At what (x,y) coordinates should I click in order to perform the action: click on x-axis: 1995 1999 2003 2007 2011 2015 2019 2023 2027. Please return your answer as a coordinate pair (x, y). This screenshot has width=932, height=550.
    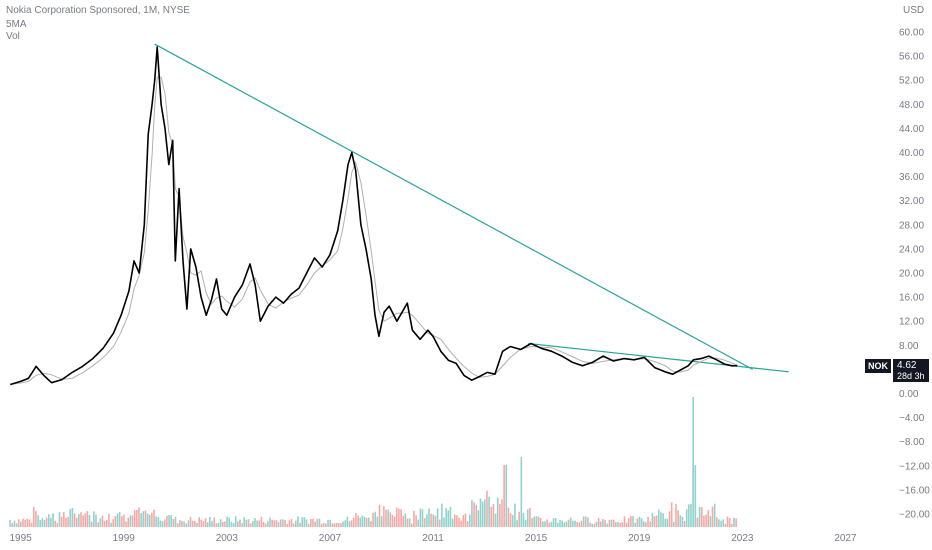
    Looking at the image, I should click on (433, 538).